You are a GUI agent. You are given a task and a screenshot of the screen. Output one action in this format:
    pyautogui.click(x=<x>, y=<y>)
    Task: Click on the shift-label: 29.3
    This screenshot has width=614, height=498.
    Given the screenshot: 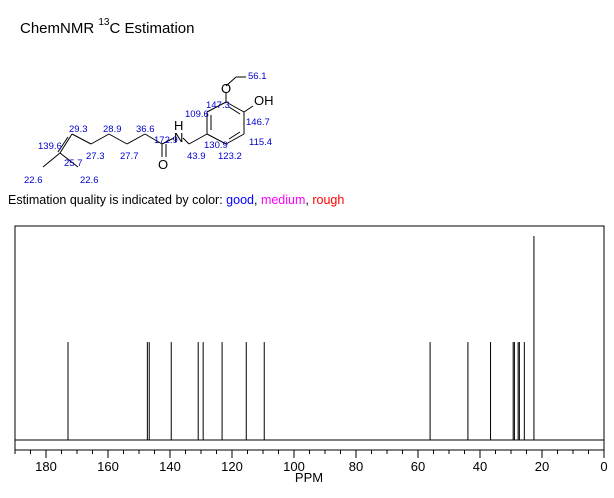 What is the action you would take?
    pyautogui.click(x=78, y=129)
    